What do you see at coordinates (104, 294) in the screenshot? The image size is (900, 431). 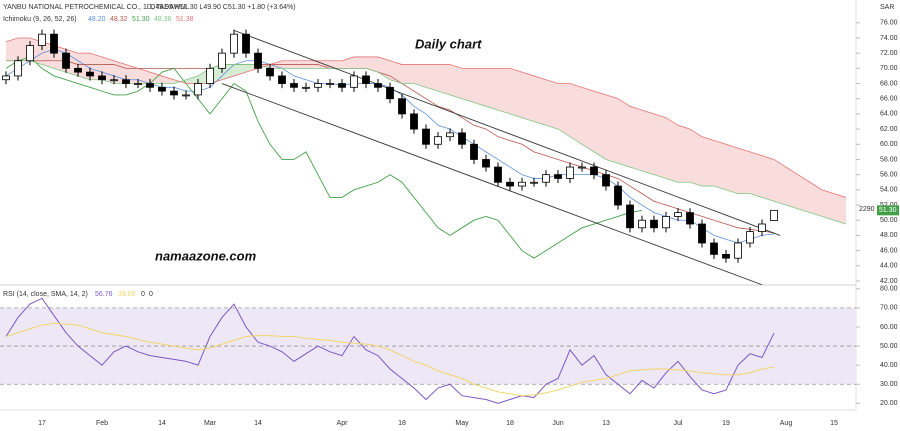 I see `legend-value: 56.76` at bounding box center [104, 294].